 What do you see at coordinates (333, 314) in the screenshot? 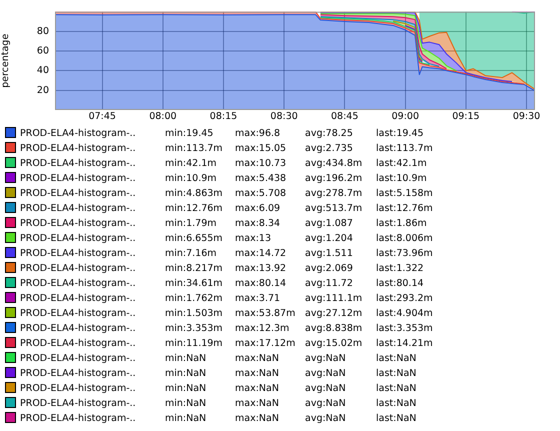
I see `text: avg:27.12m` at bounding box center [333, 314].